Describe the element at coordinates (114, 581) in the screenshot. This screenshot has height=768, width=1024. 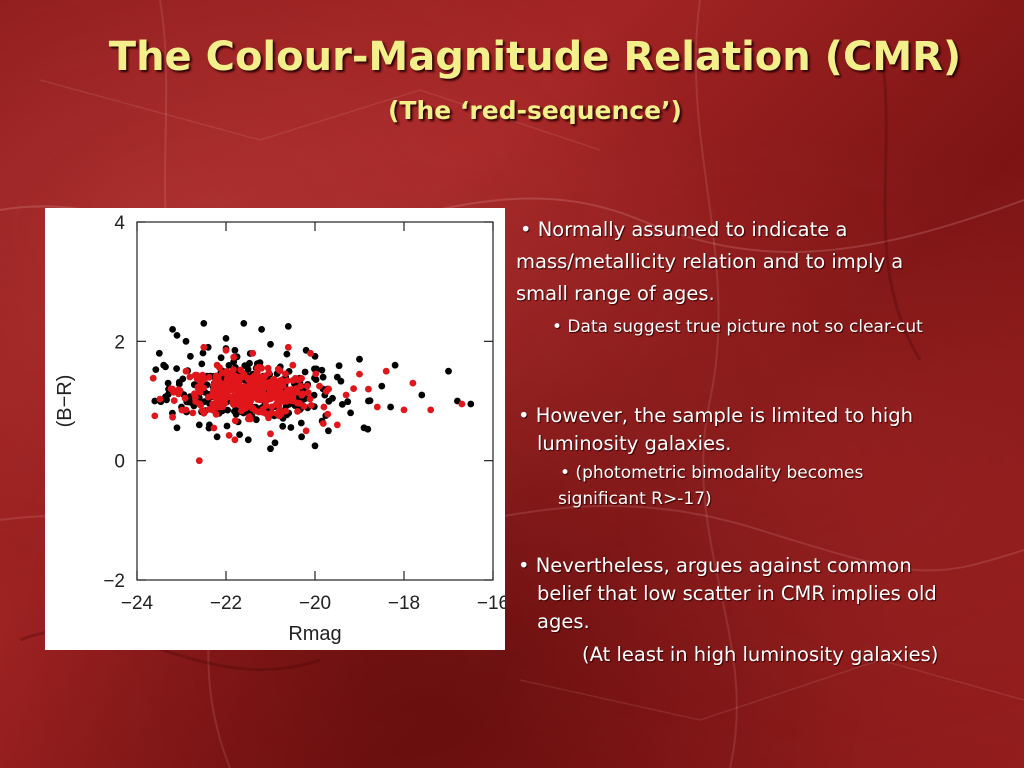
I see `y-tick-label: −2` at that location.